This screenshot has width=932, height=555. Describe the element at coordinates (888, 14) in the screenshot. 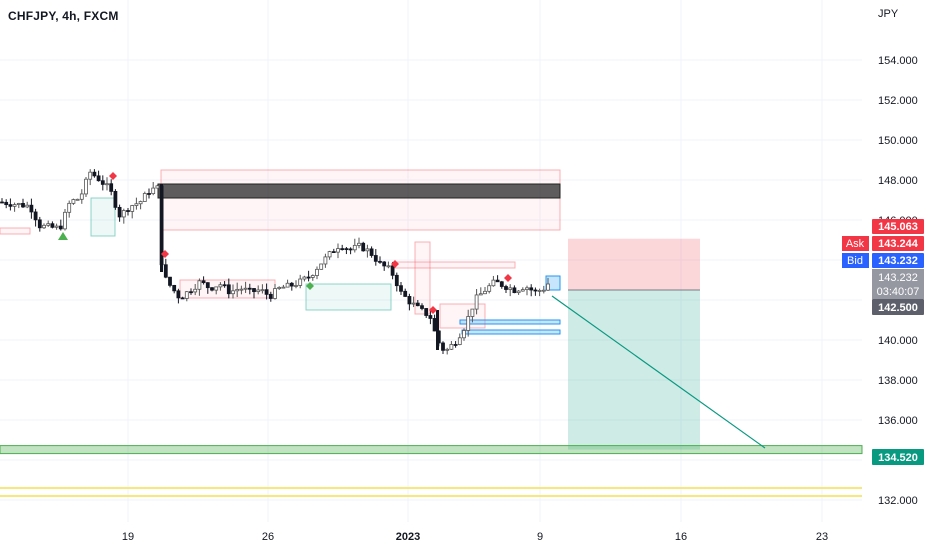

I see `currency-label: JPY` at that location.